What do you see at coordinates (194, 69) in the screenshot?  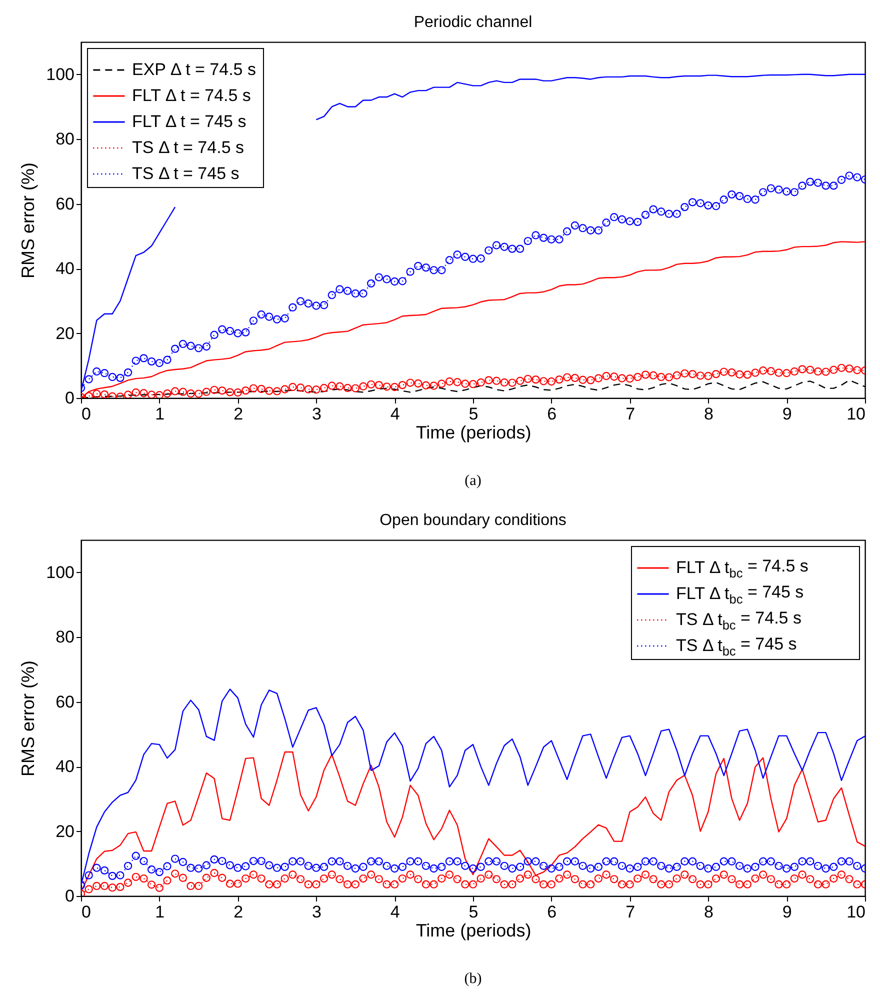 I see `legend-label: EXP Δ t = 74.5 s` at bounding box center [194, 69].